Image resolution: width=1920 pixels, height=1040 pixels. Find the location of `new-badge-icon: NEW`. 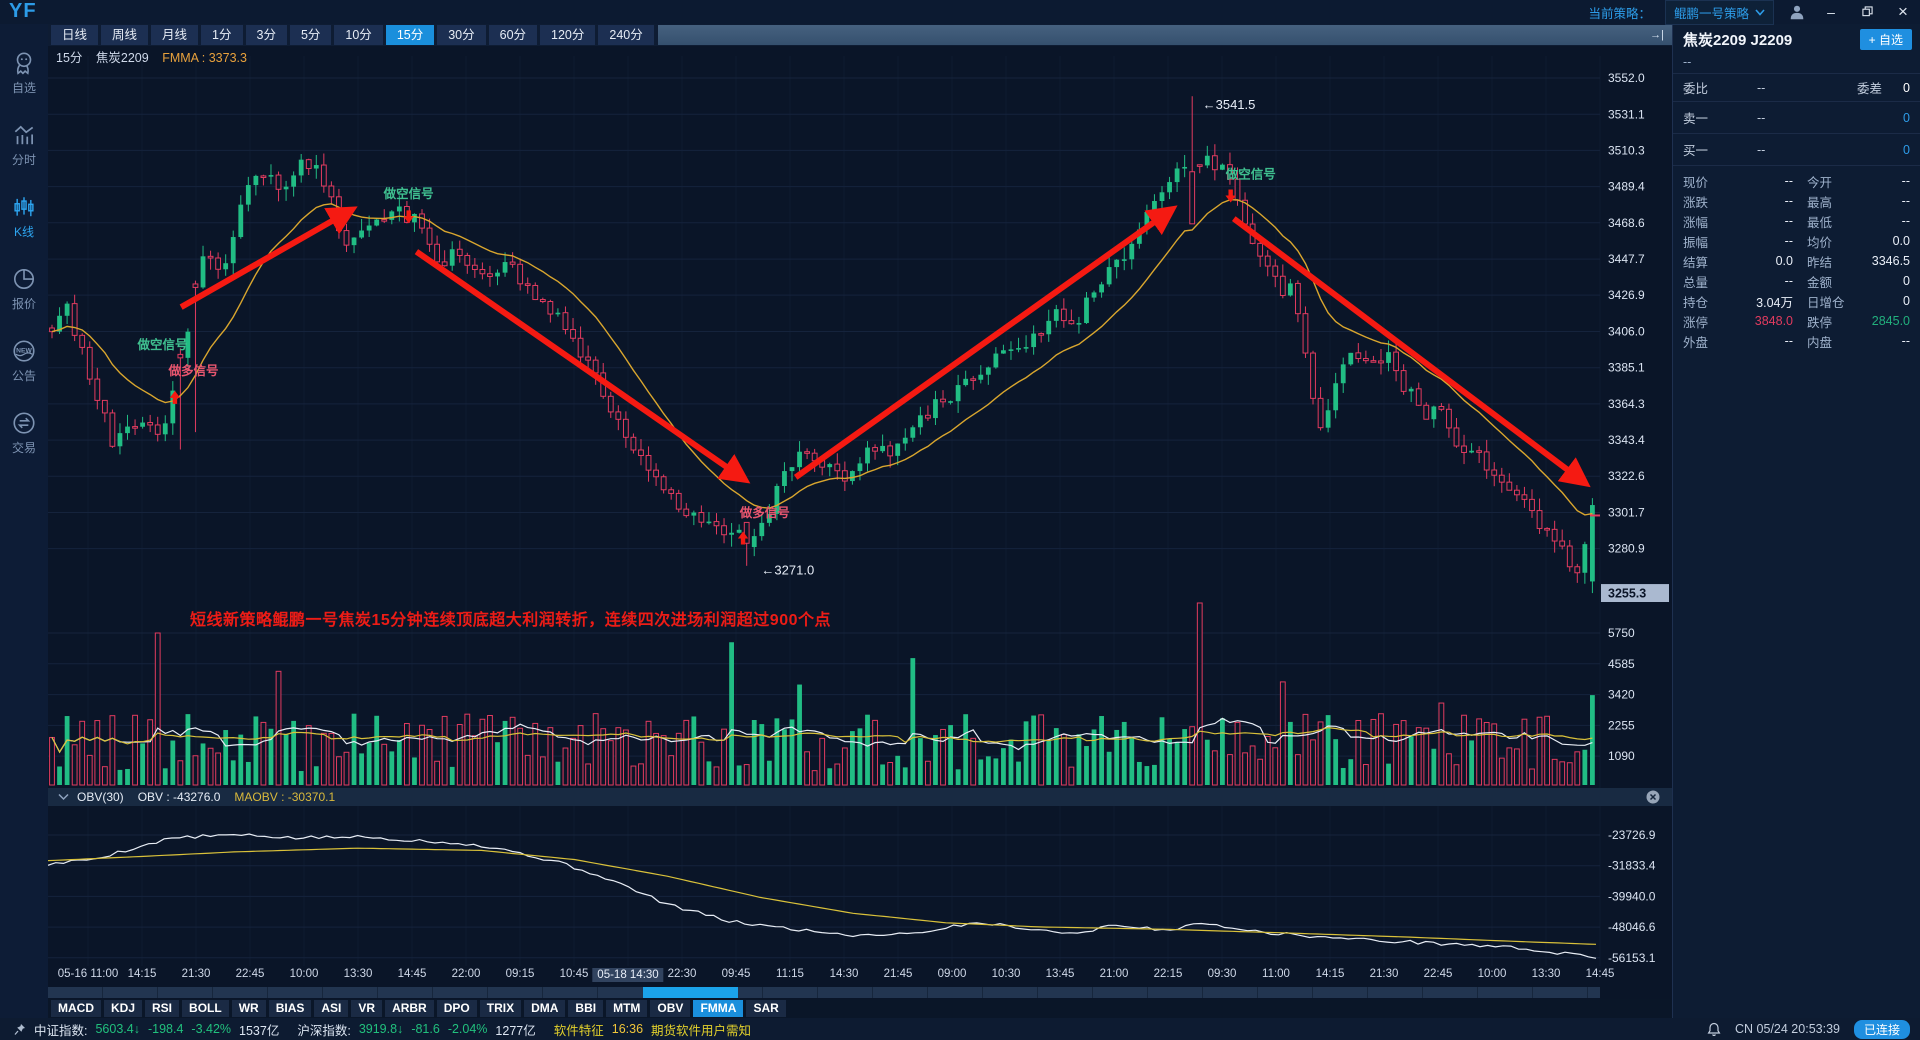

new-badge-icon: NEW is located at coordinates (24, 351).